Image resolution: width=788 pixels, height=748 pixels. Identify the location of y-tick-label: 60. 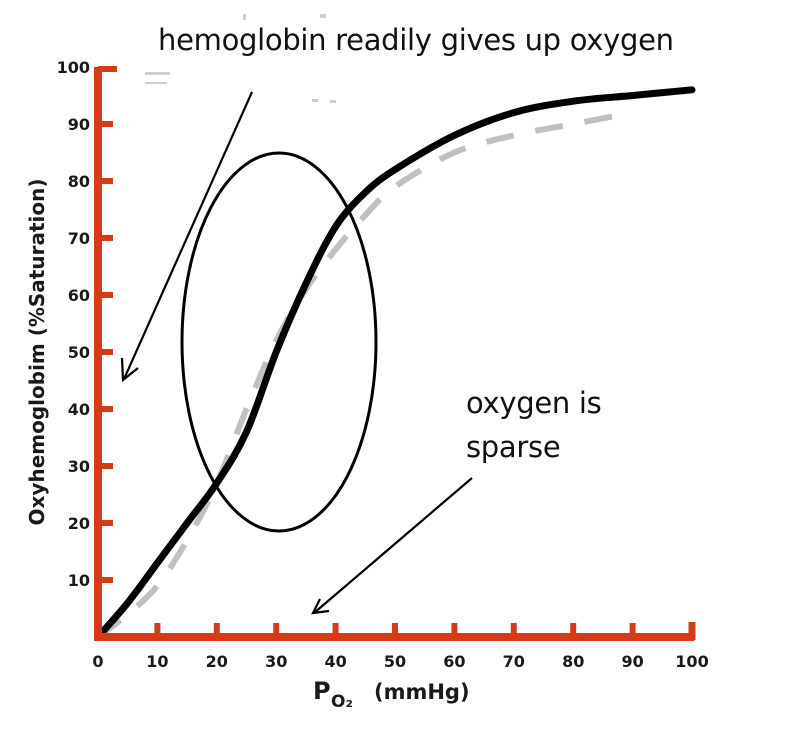
(79, 295).